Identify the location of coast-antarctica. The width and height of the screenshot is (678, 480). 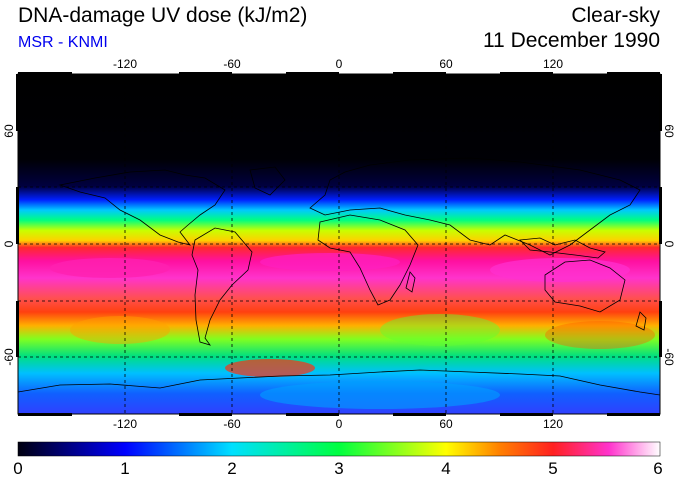
(339, 382).